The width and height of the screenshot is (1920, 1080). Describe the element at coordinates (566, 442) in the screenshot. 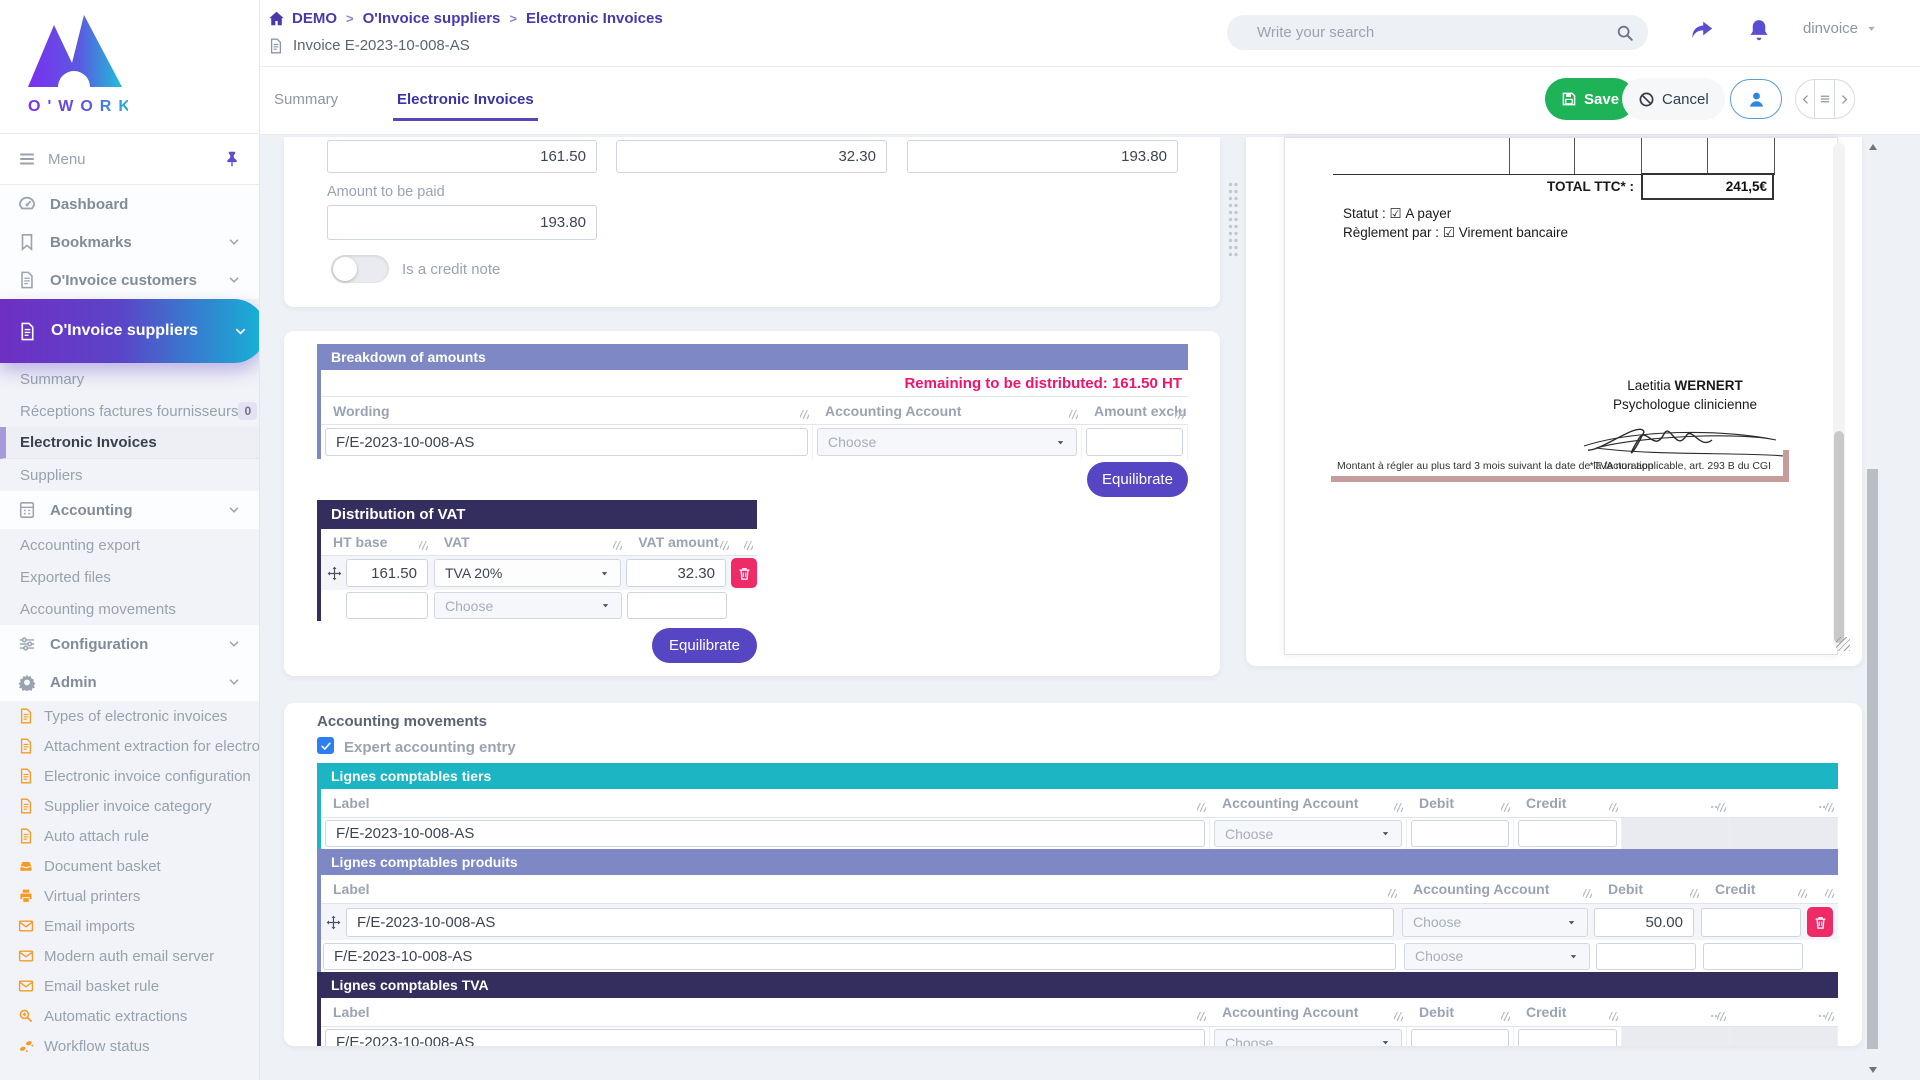

I see `wording-input` at that location.